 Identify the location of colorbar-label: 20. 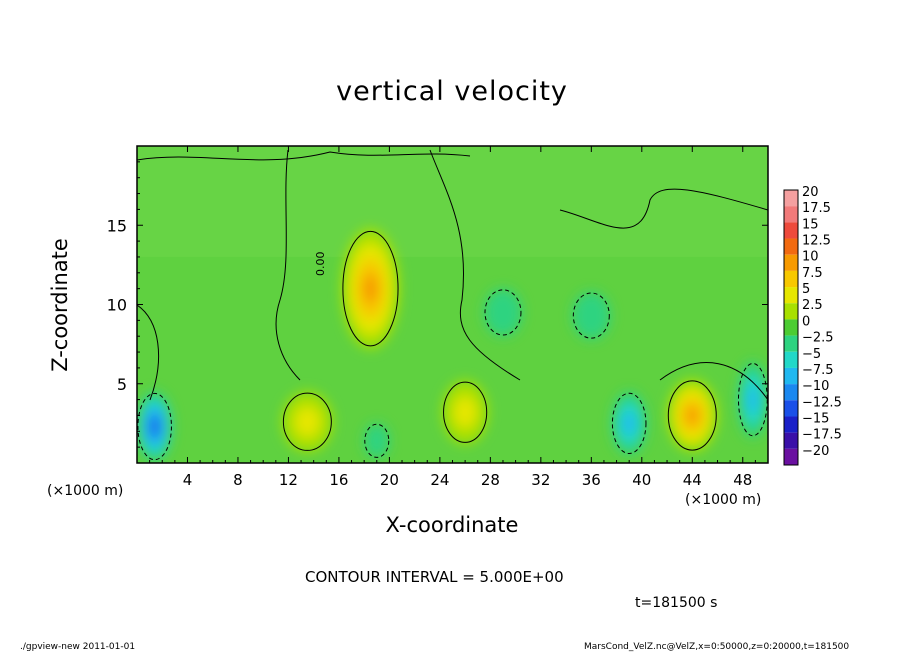
(810, 192).